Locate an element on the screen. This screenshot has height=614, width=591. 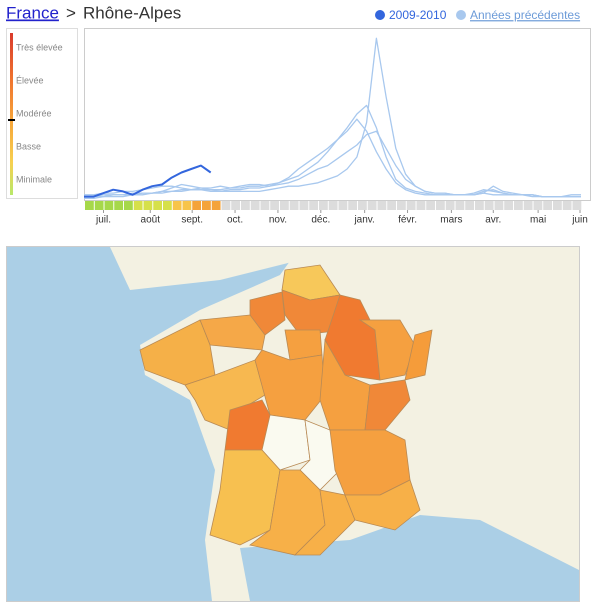
x-tick-label: juin is located at coordinates (579, 220).